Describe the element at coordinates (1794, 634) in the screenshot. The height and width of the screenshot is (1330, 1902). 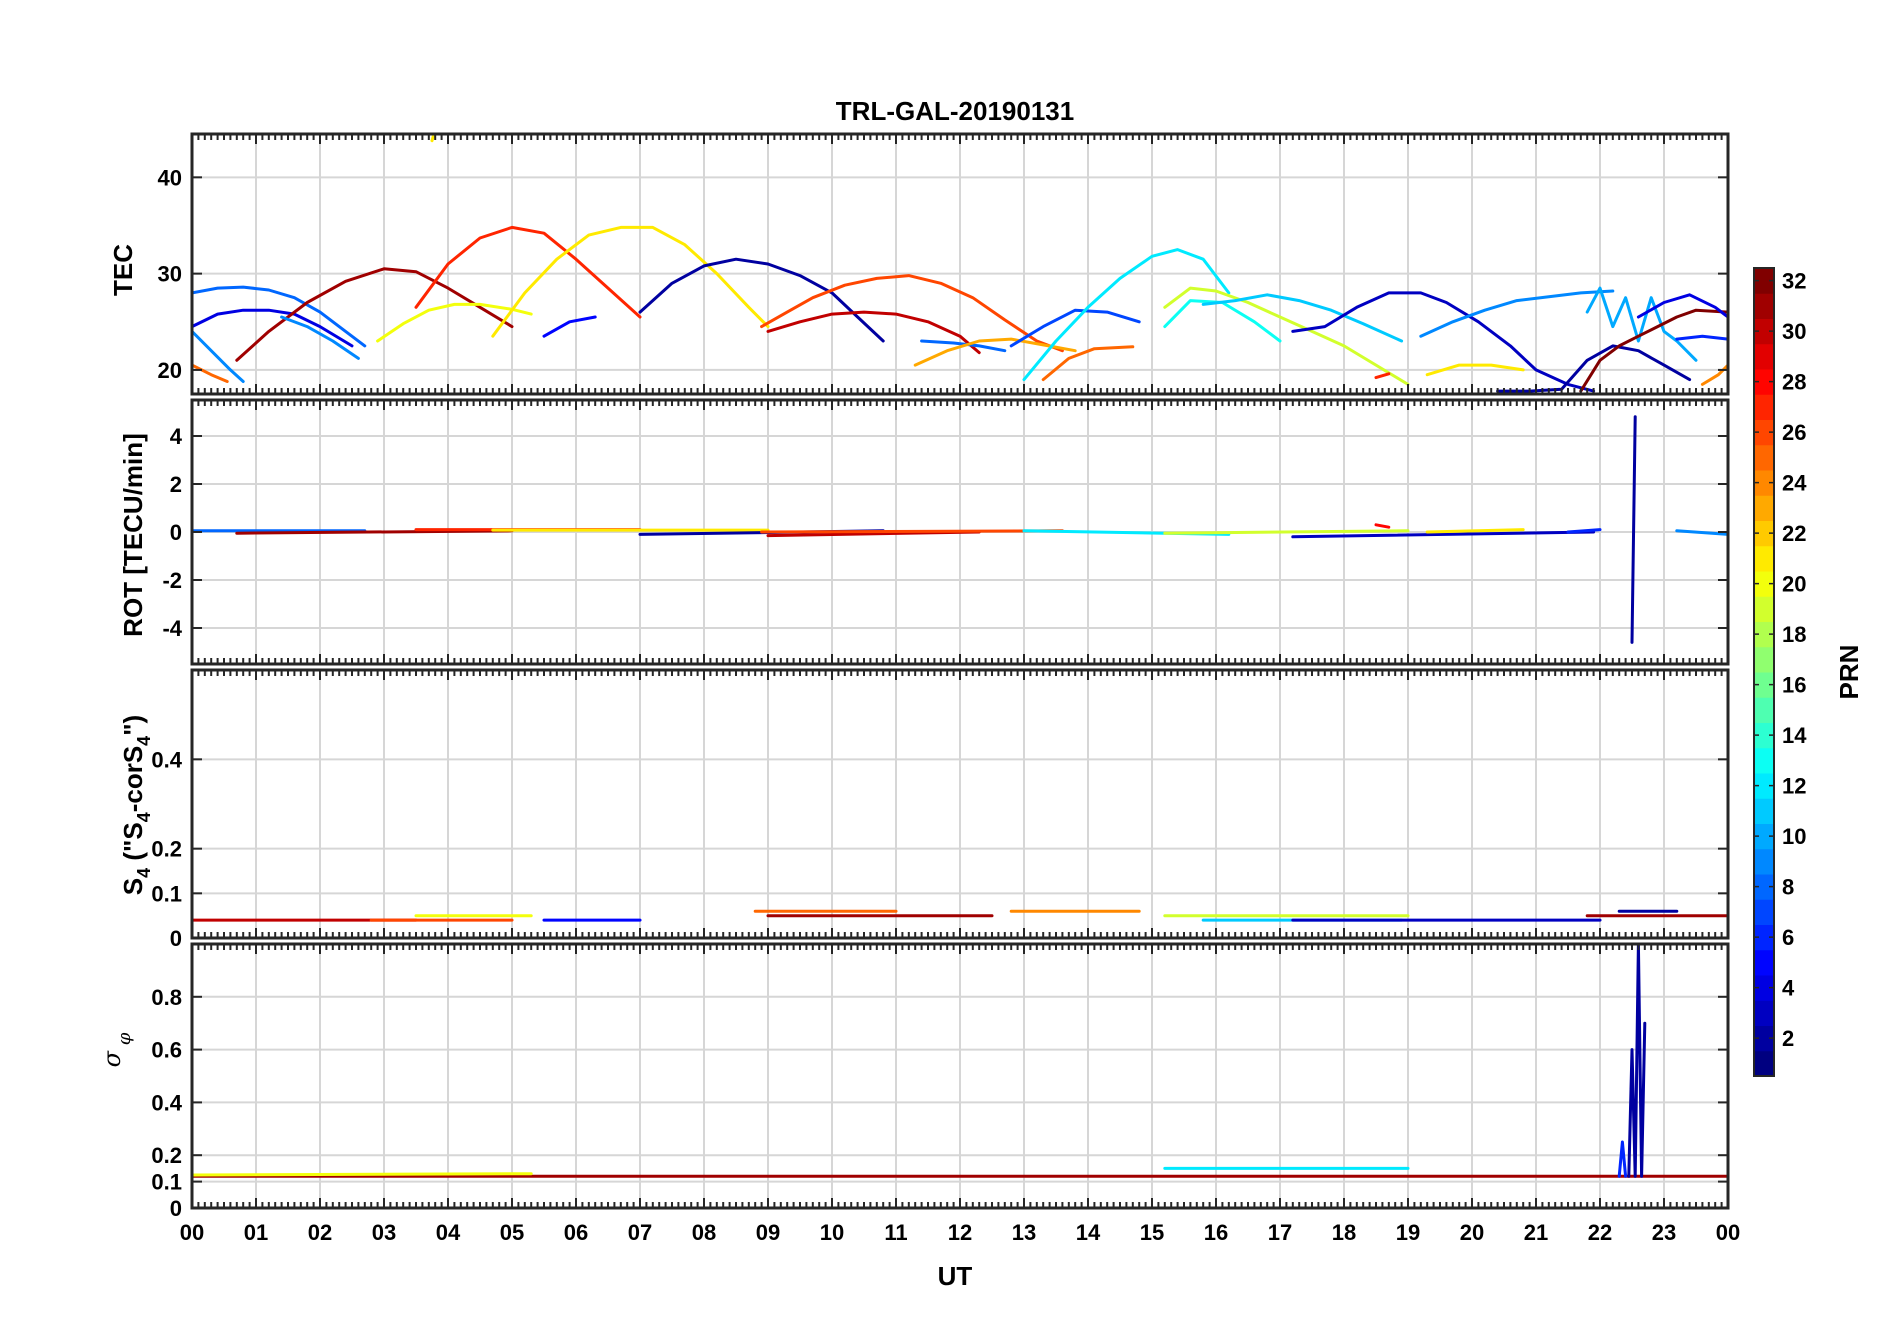
I see `colorbar-tick-label: 18` at that location.